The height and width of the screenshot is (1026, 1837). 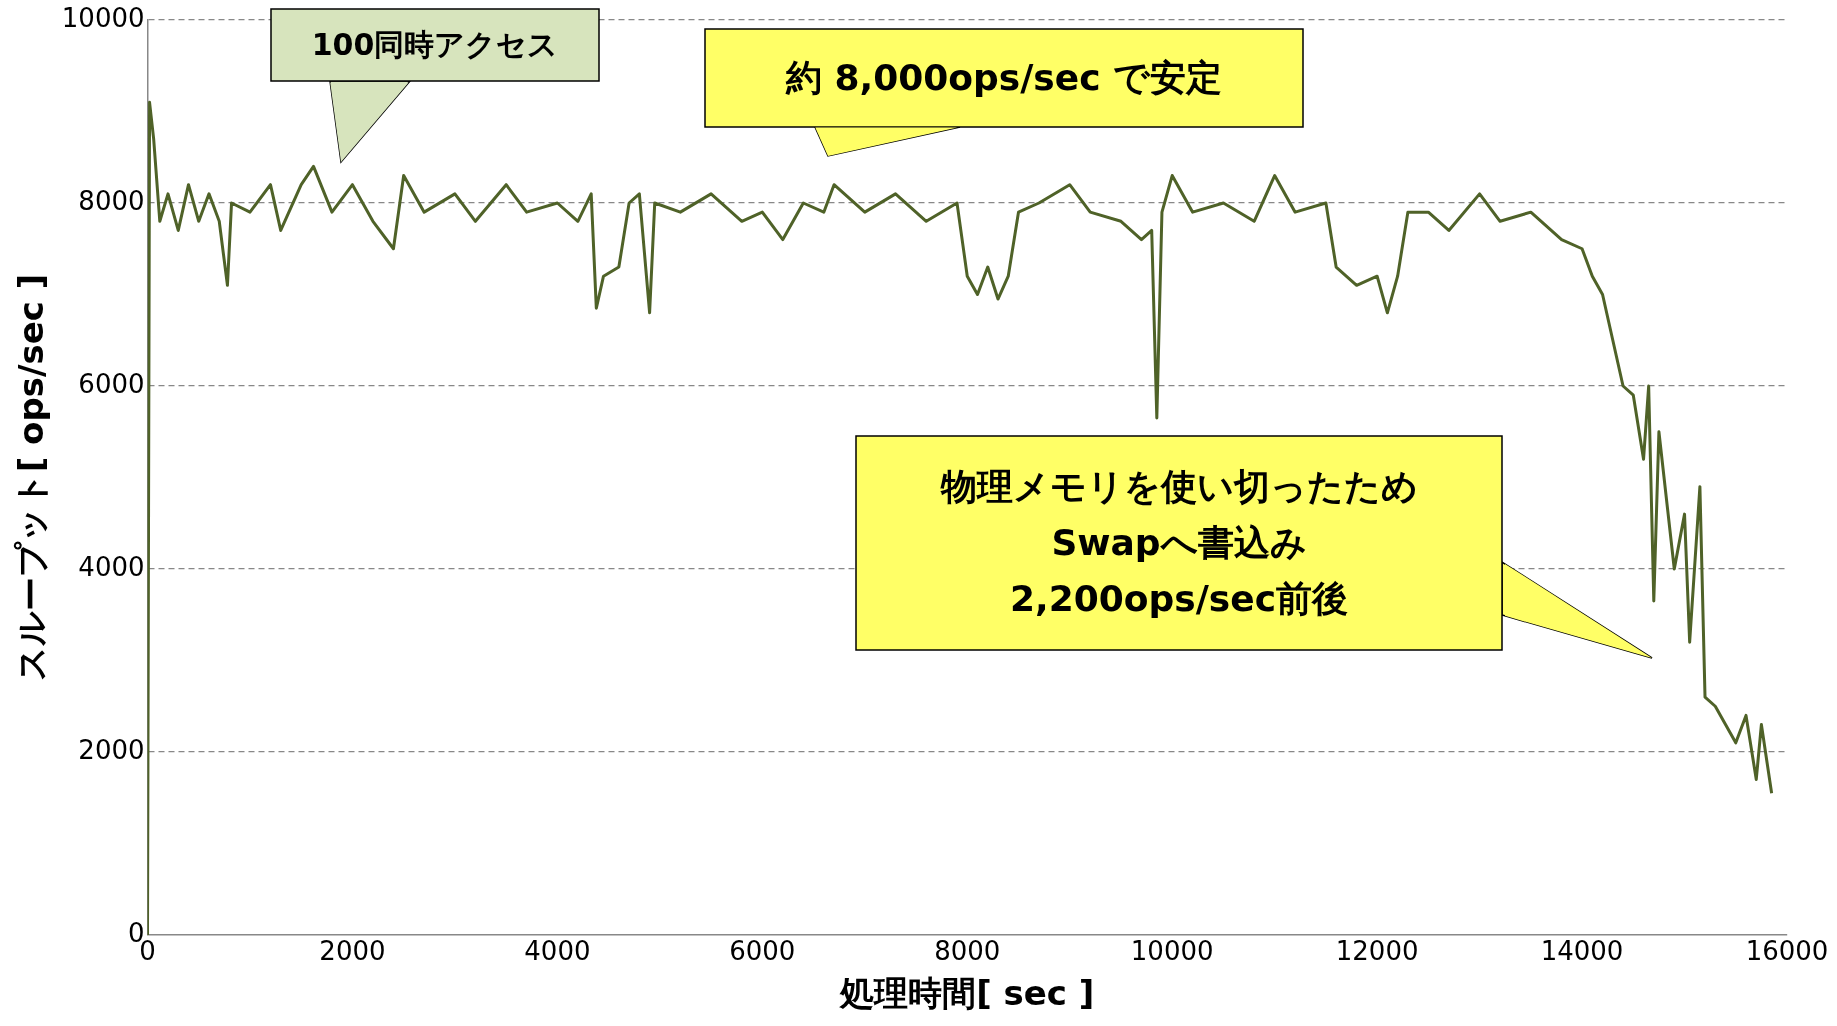 I want to click on y-axis-title: スループット[ ops/sec ], so click(x=31, y=477).